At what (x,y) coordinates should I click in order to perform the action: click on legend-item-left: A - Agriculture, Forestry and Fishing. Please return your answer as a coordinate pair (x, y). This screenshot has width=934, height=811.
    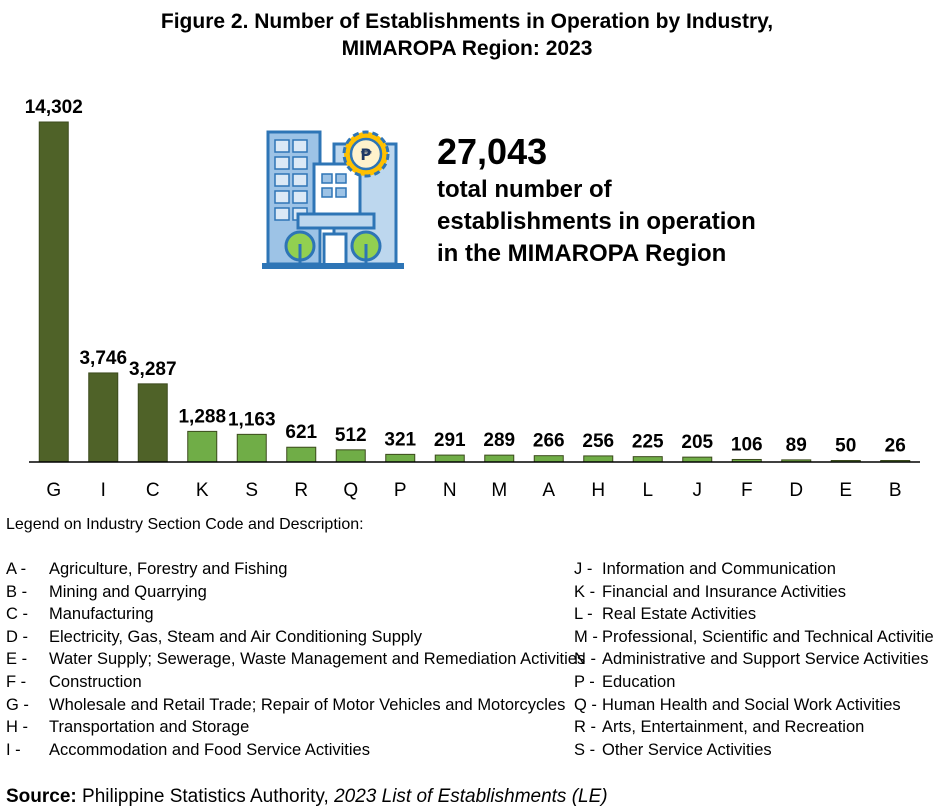
    Looking at the image, I should click on (295, 569).